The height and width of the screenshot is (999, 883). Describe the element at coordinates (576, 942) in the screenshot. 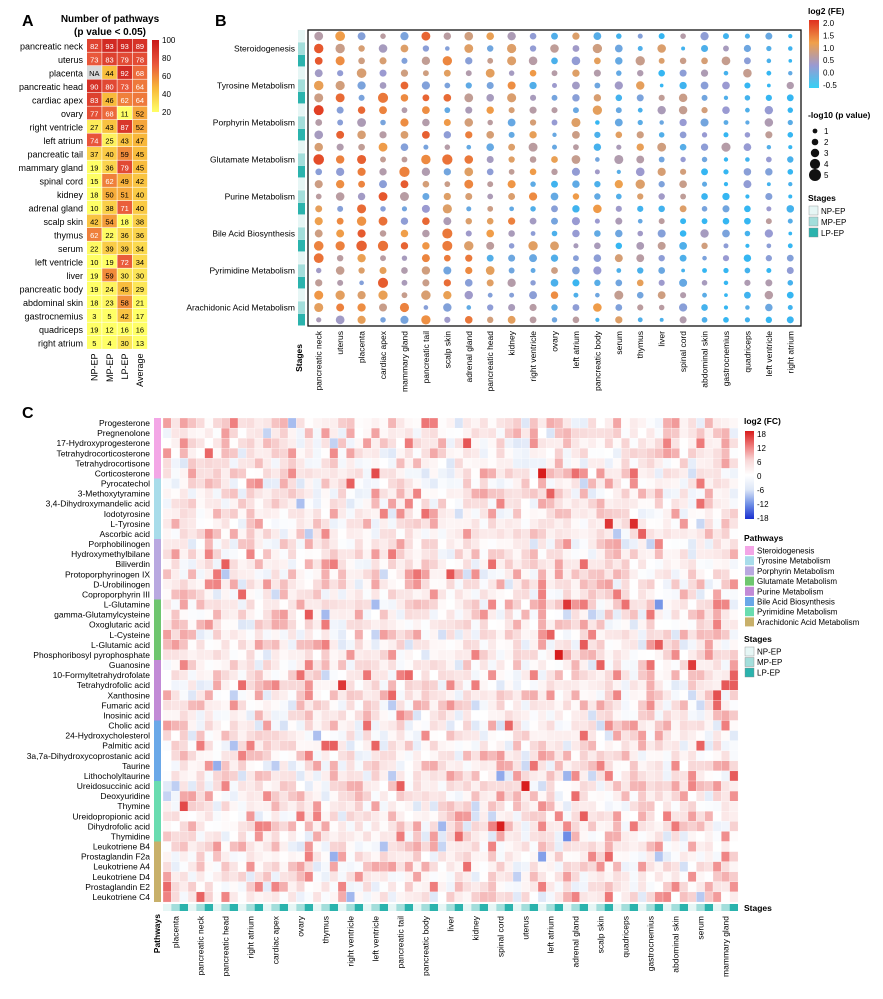

I see `tissue-label: adrenal gland` at that location.